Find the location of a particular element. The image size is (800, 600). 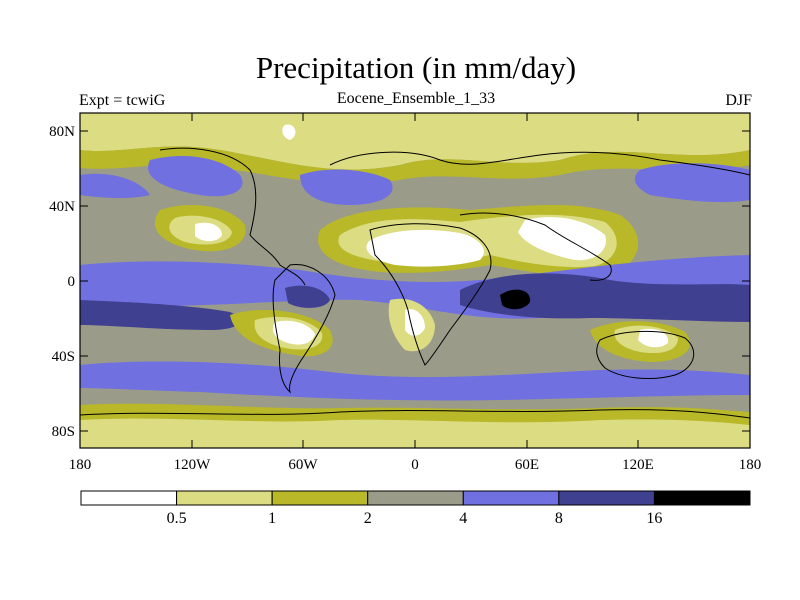

lat-tick-label: 80S is located at coordinates (63, 432).